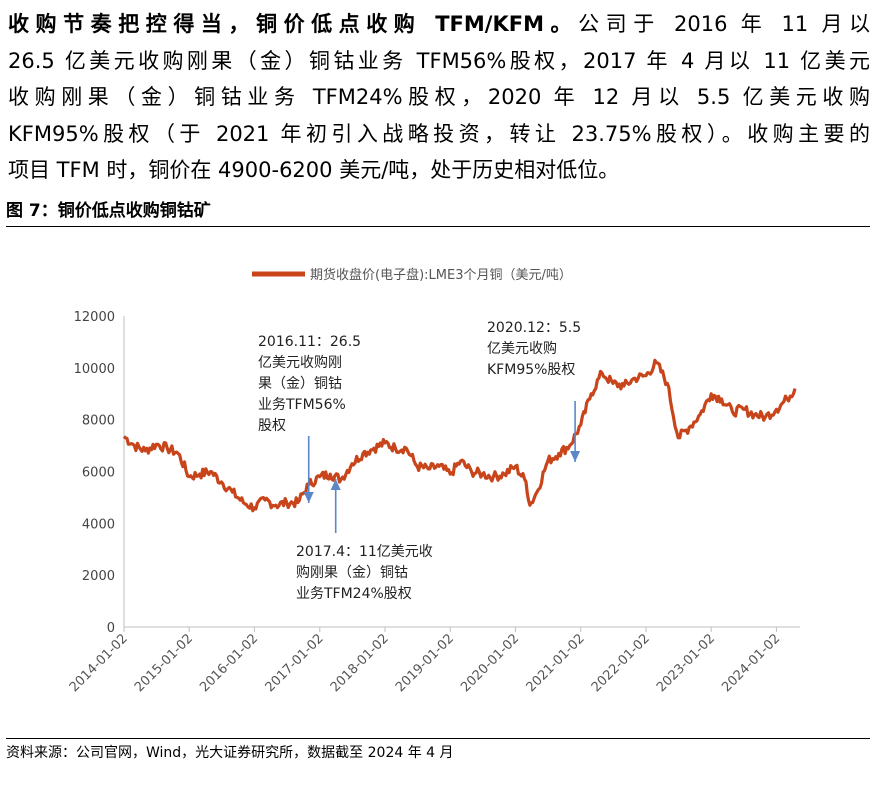  Describe the element at coordinates (360, 663) in the screenshot. I see `x-tick-label: 2018-01-02` at that location.